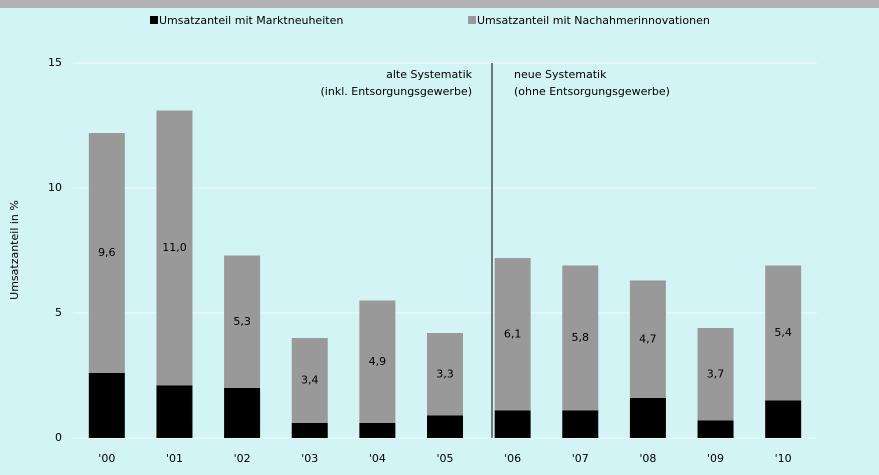 This screenshot has height=475, width=879. Describe the element at coordinates (512, 458) in the screenshot. I see `x-tick-label: '06` at that location.